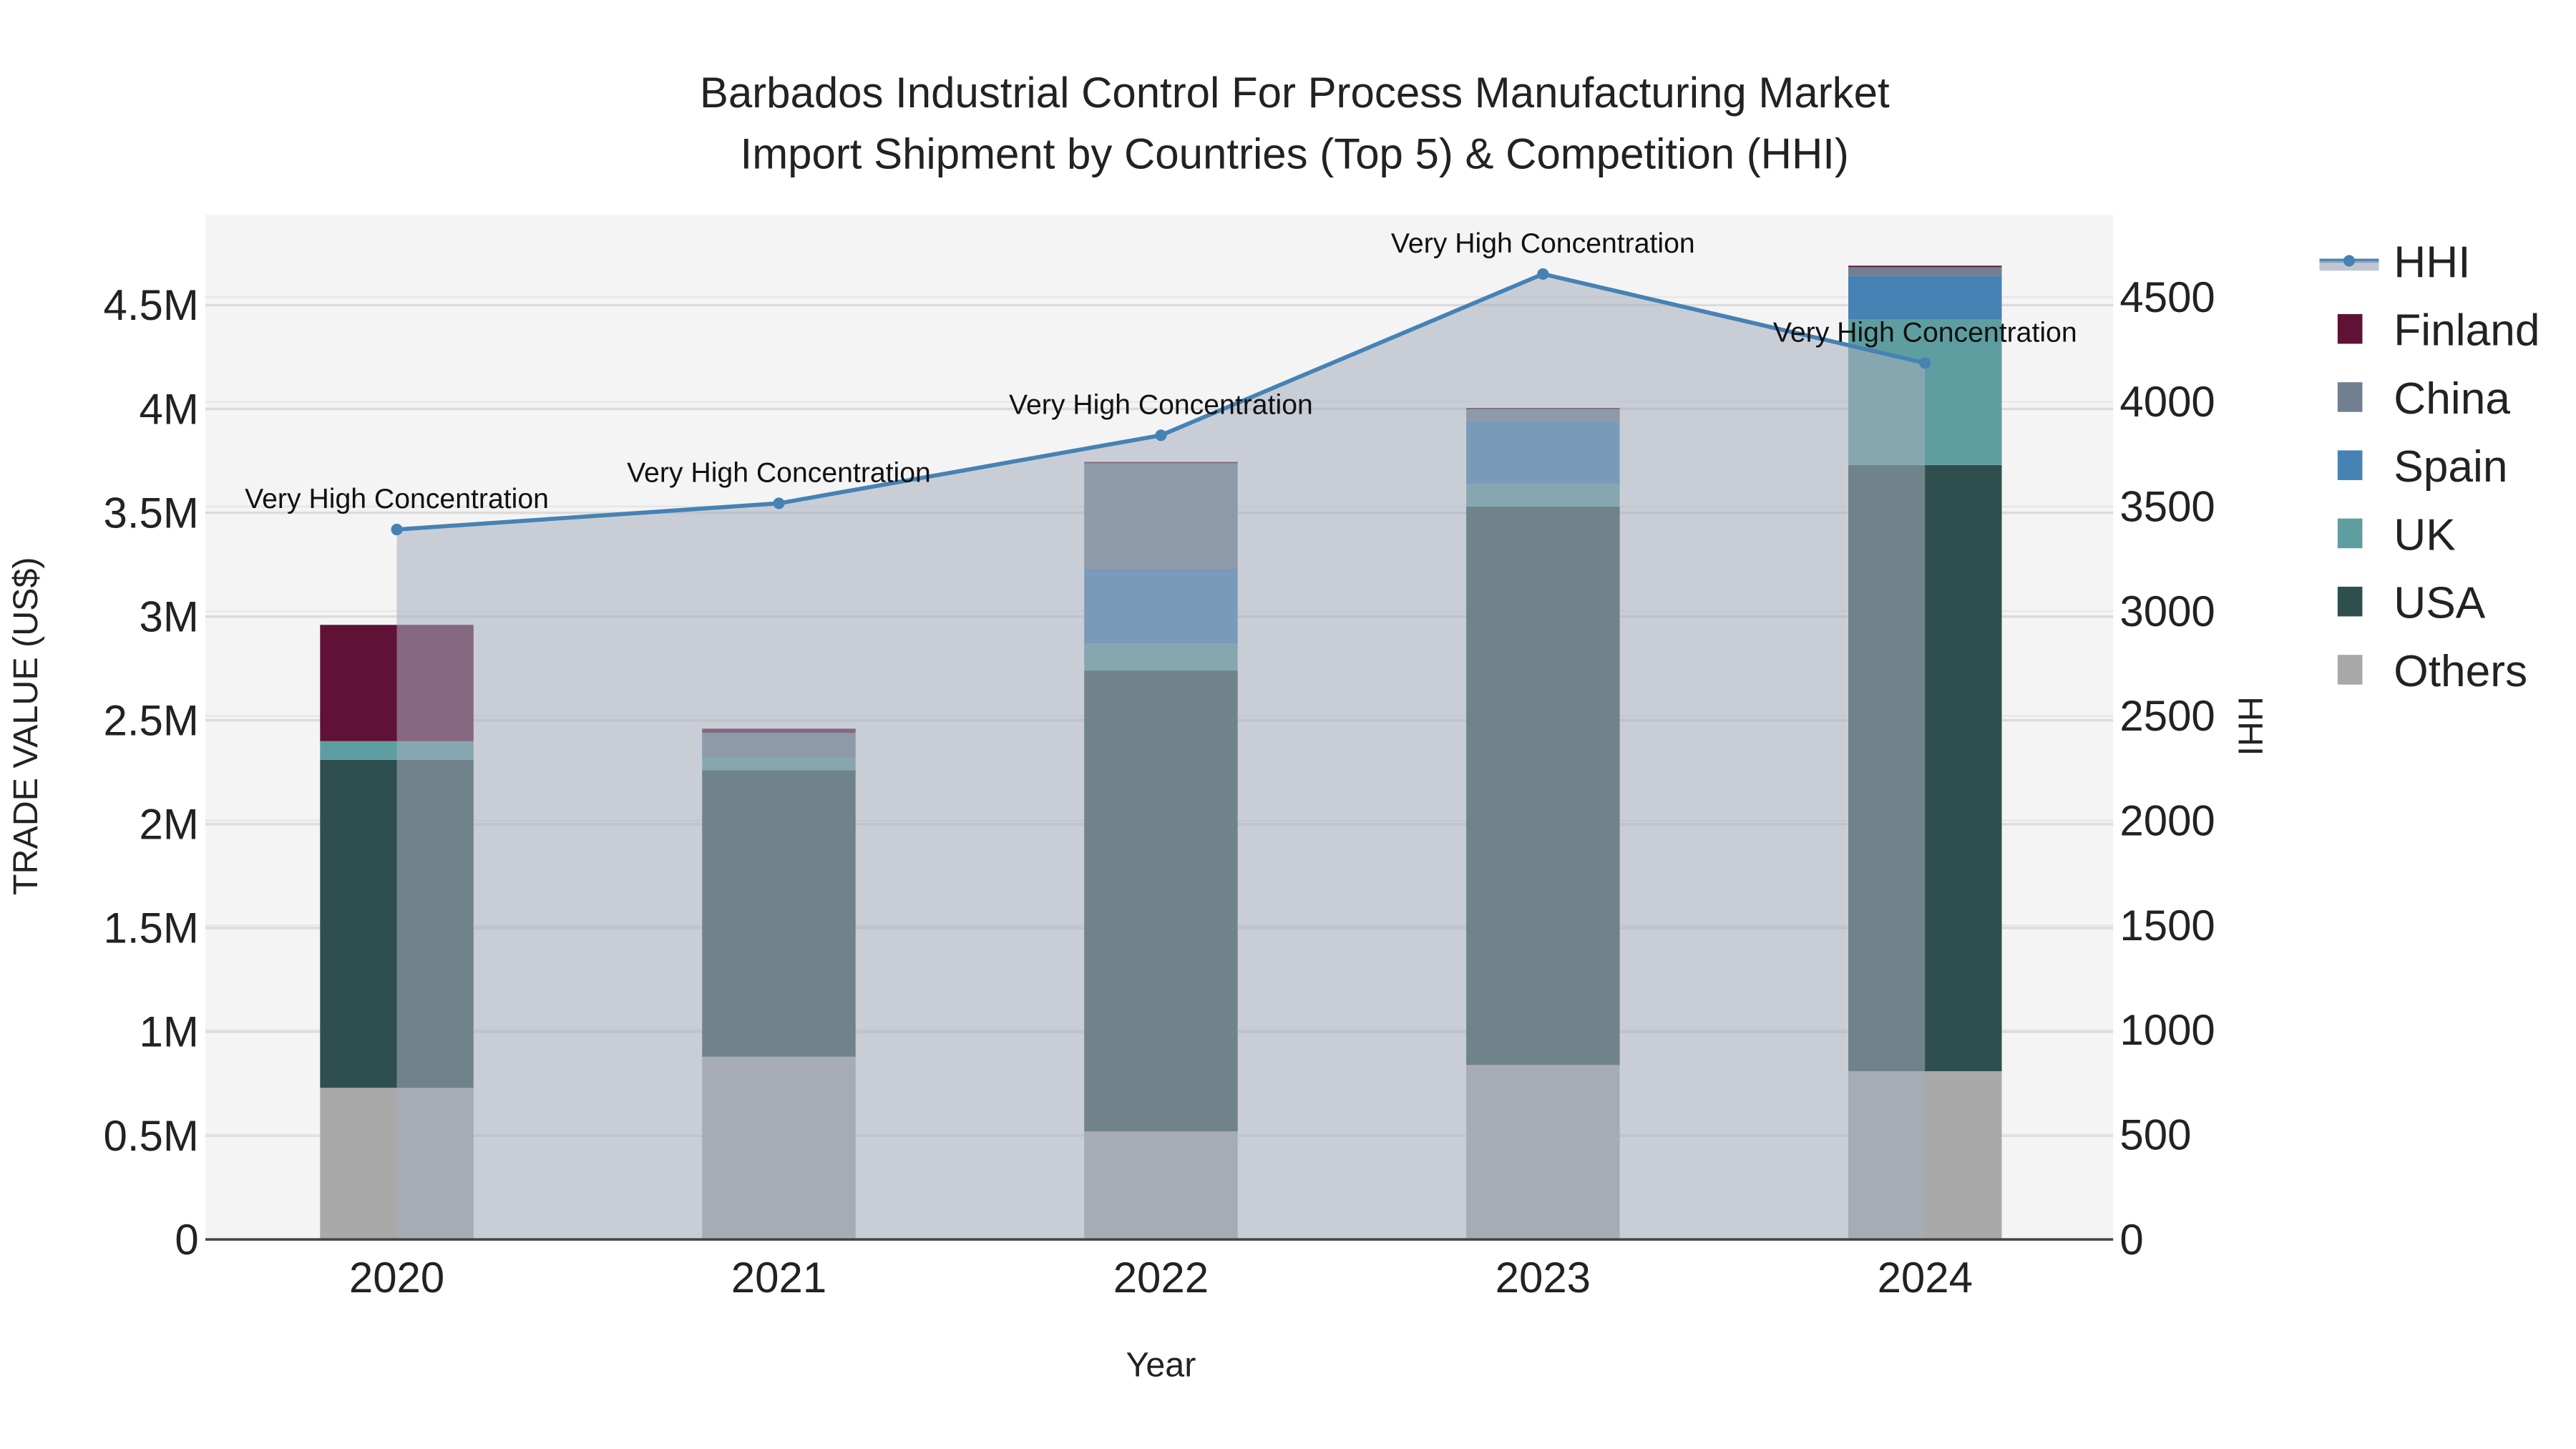  Describe the element at coordinates (2450, 467) in the screenshot. I see `legend-label: Spain` at that location.